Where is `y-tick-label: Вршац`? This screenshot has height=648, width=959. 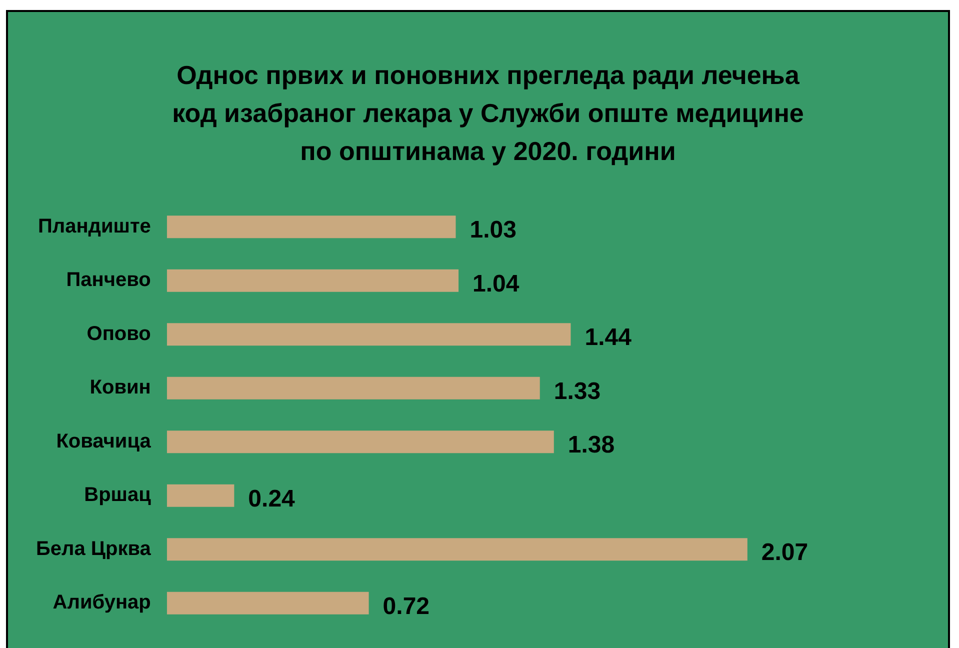
y-tick-label: Вршац is located at coordinates (118, 495).